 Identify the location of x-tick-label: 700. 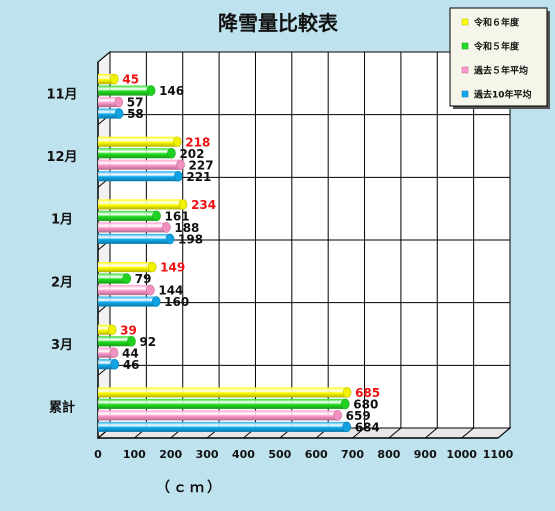
(352, 454).